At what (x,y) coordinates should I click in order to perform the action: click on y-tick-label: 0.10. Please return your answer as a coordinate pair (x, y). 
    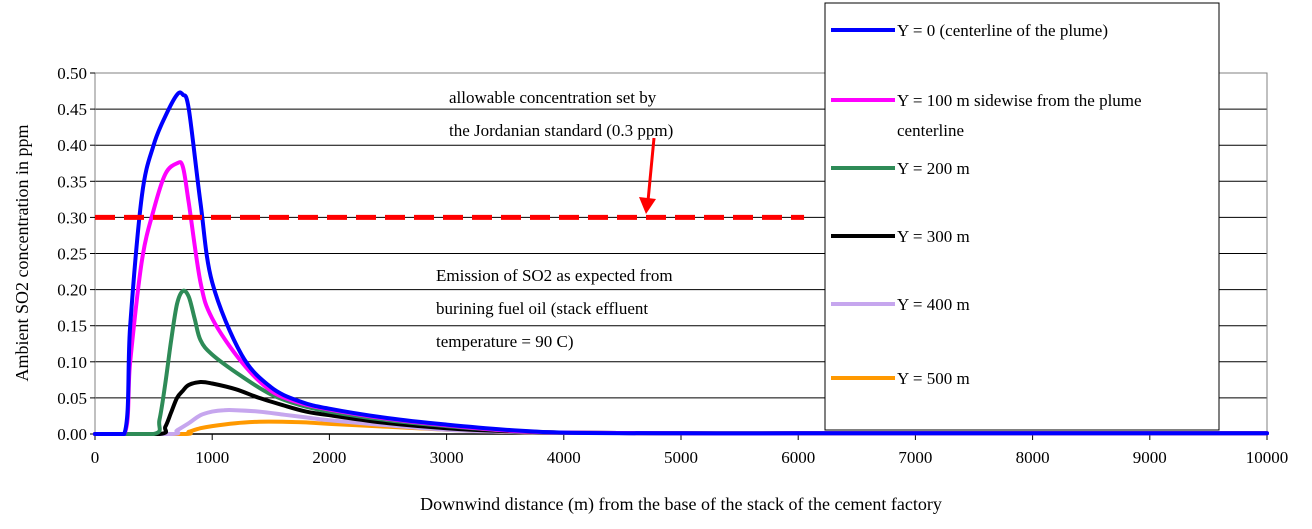
    Looking at the image, I should click on (72, 362).